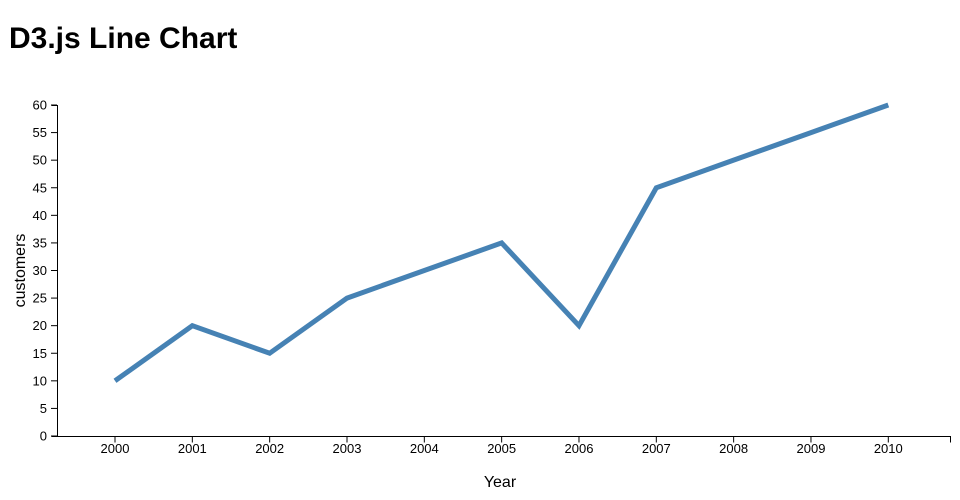 The width and height of the screenshot is (960, 500). Describe the element at coordinates (347, 448) in the screenshot. I see `x-axis-tick-label: 2003` at that location.